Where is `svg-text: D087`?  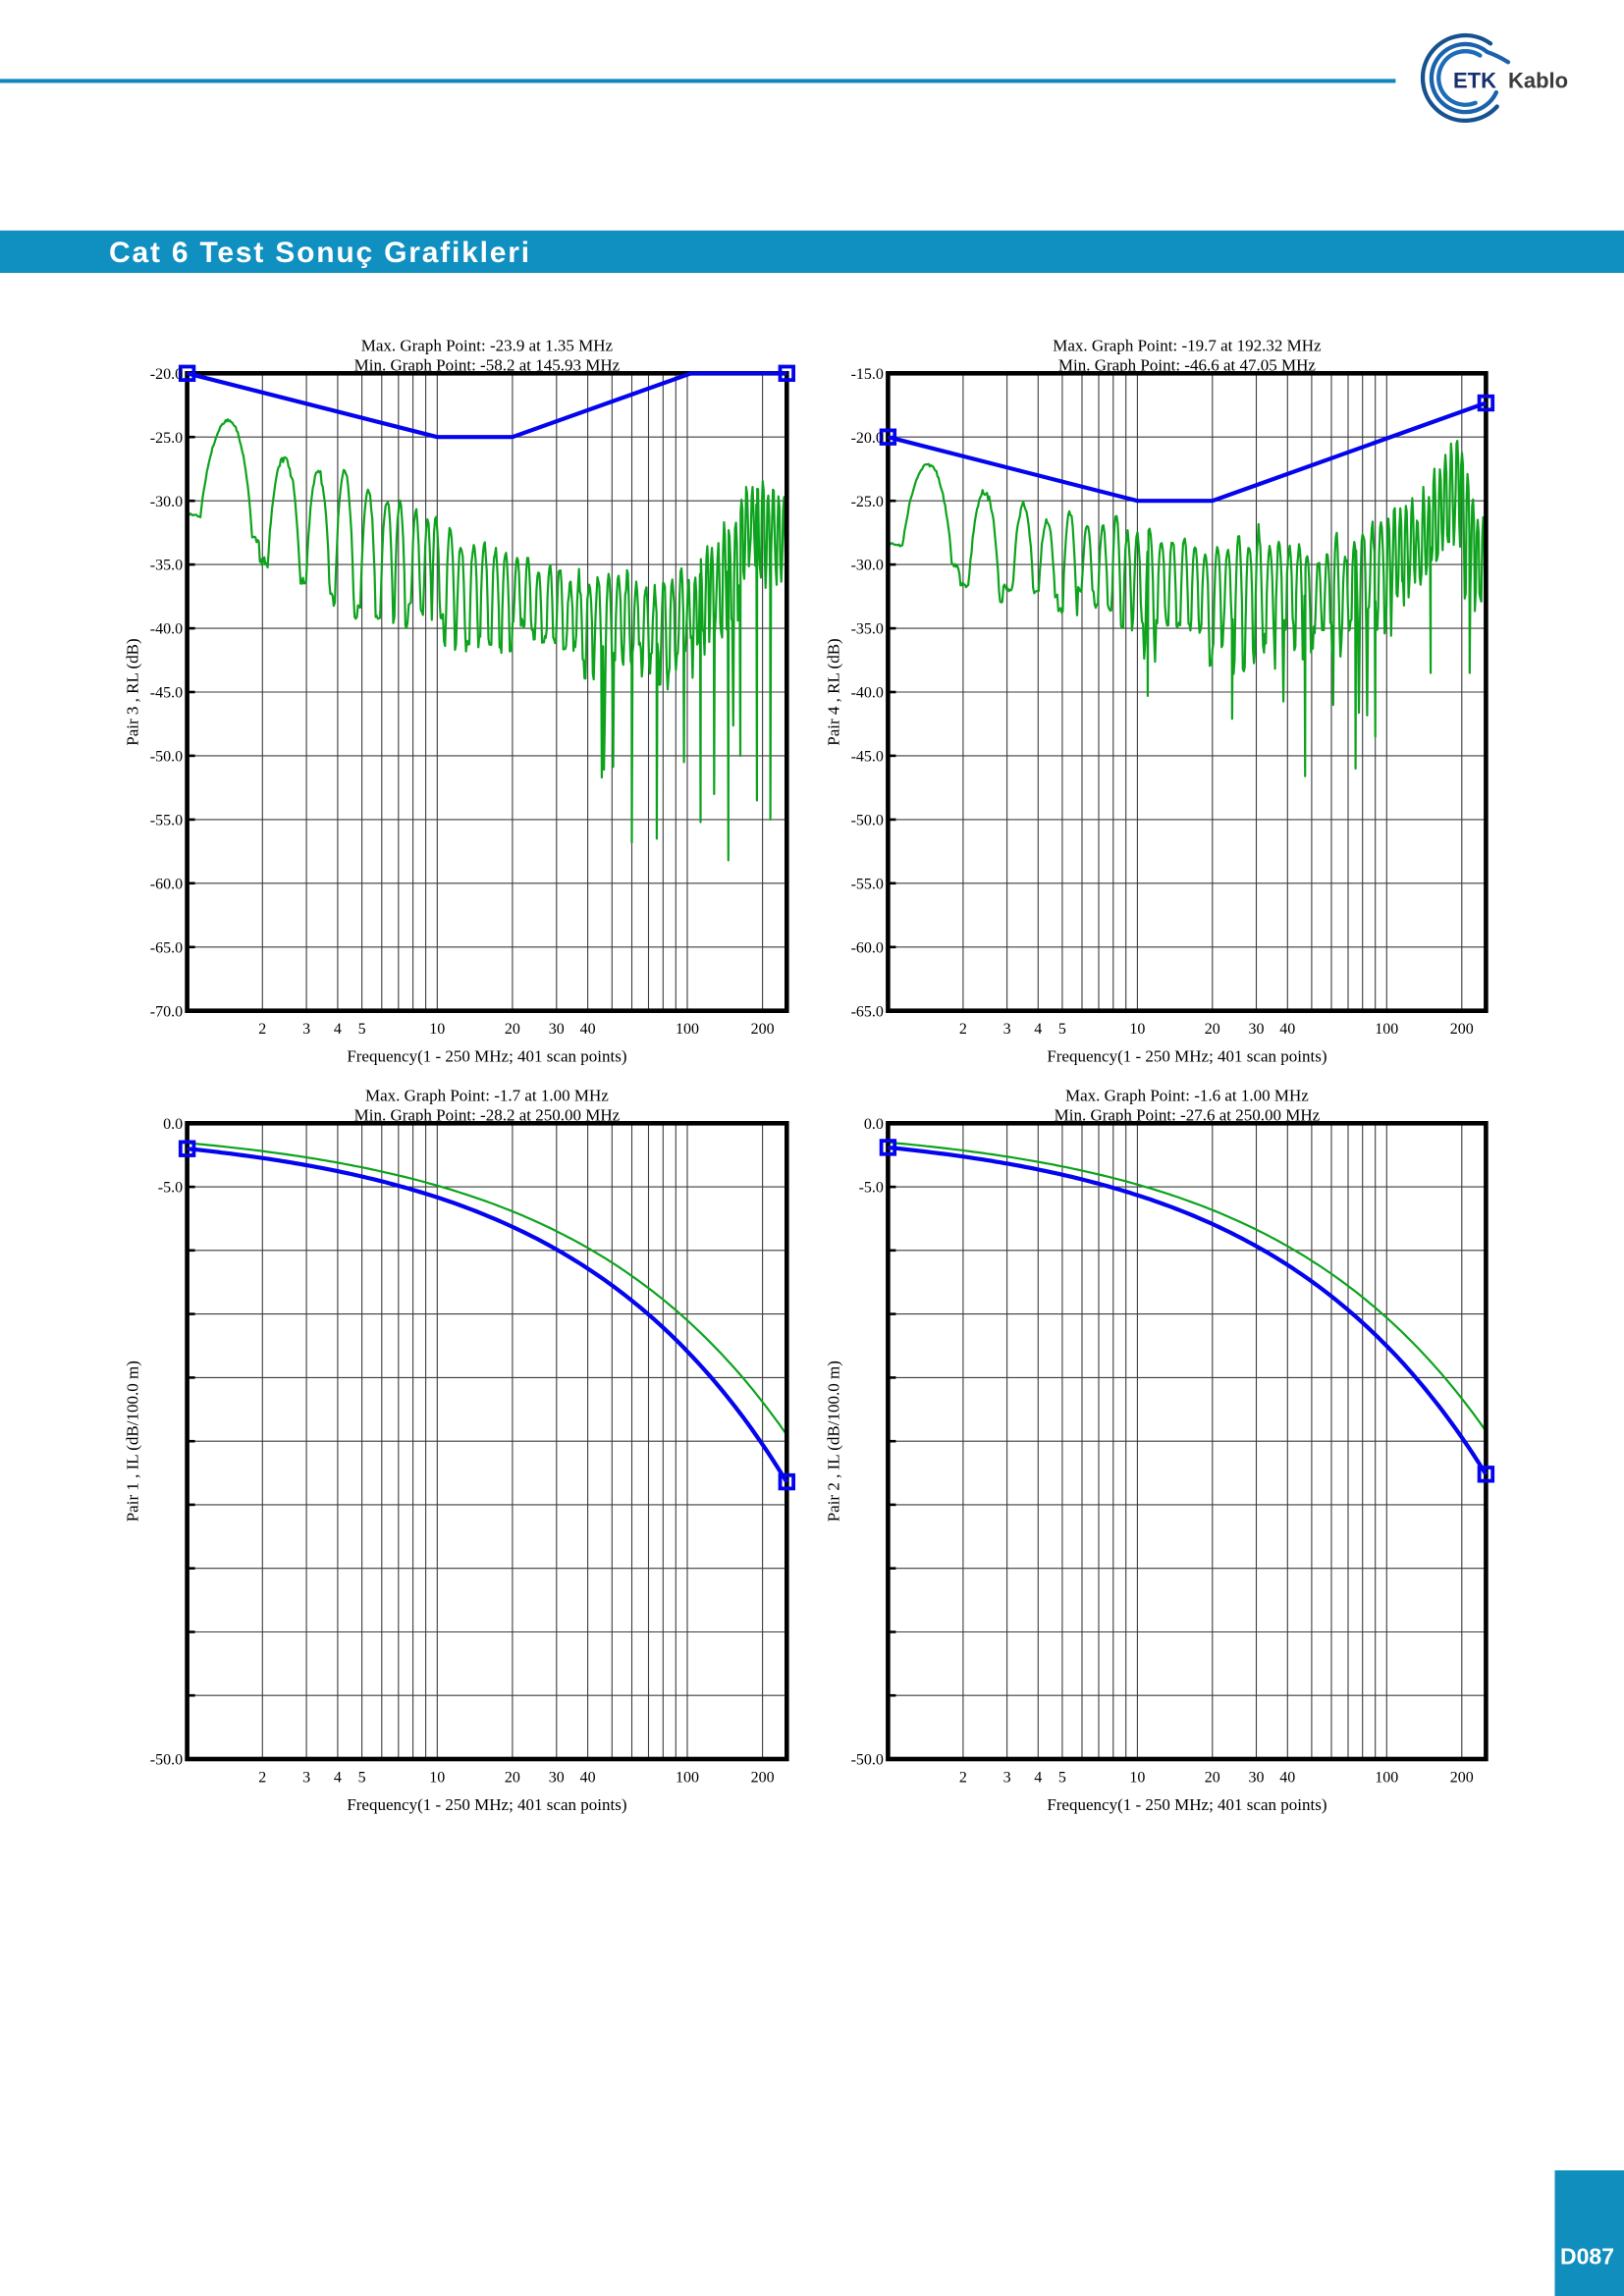
svg-text: D087 is located at coordinates (1587, 2257).